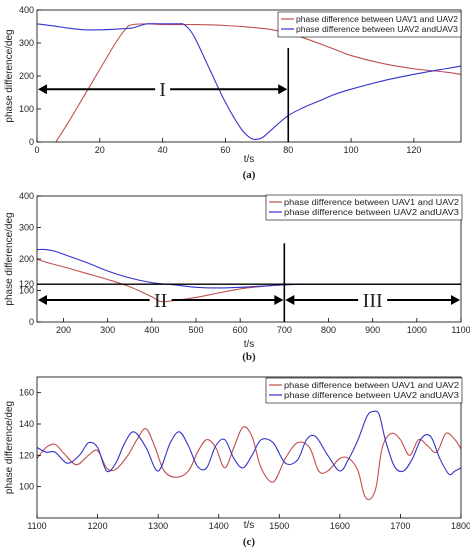  Describe the element at coordinates (284, 330) in the screenshot. I see `x-tick-label: 700` at that location.